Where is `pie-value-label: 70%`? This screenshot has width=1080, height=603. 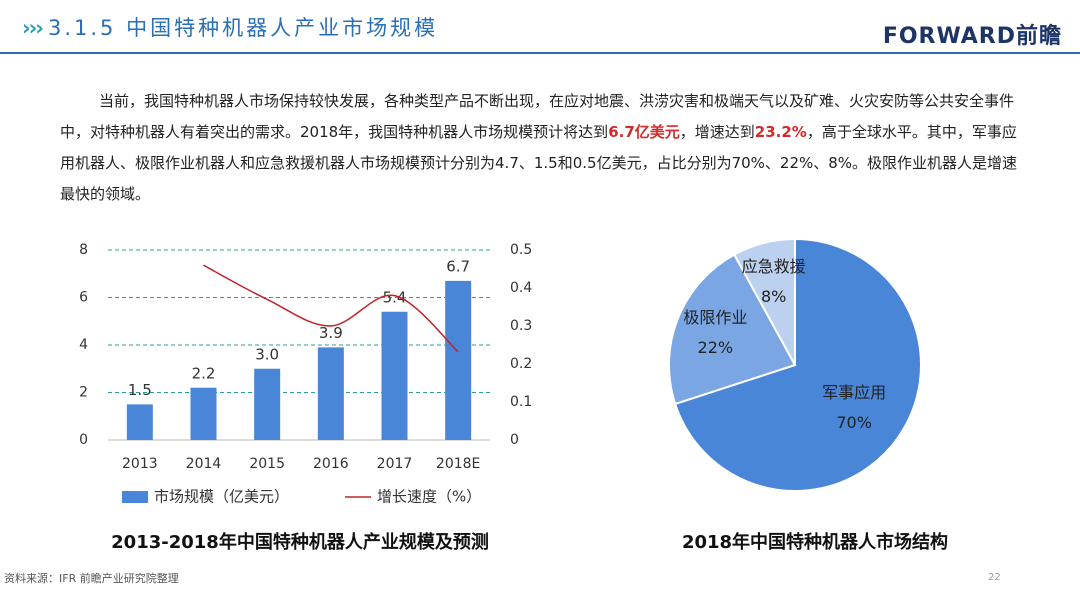
pie-value-label: 70% is located at coordinates (854, 422).